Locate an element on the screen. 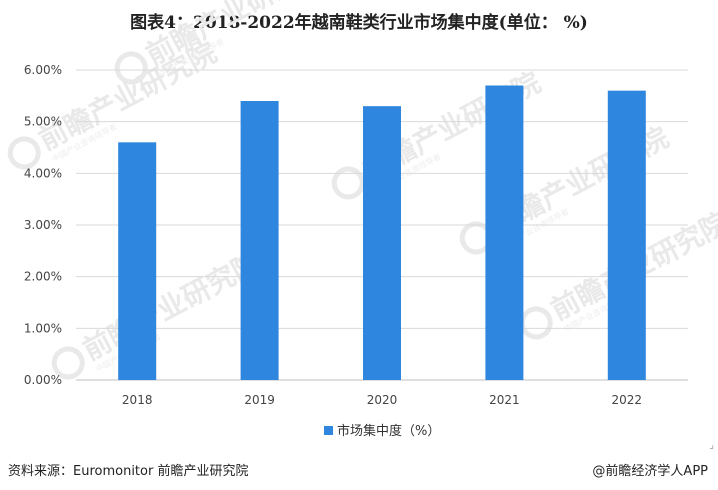 Image resolution: width=718 pixels, height=490 pixels. brand-label: @前瞻经济学人APP is located at coordinates (650, 471).